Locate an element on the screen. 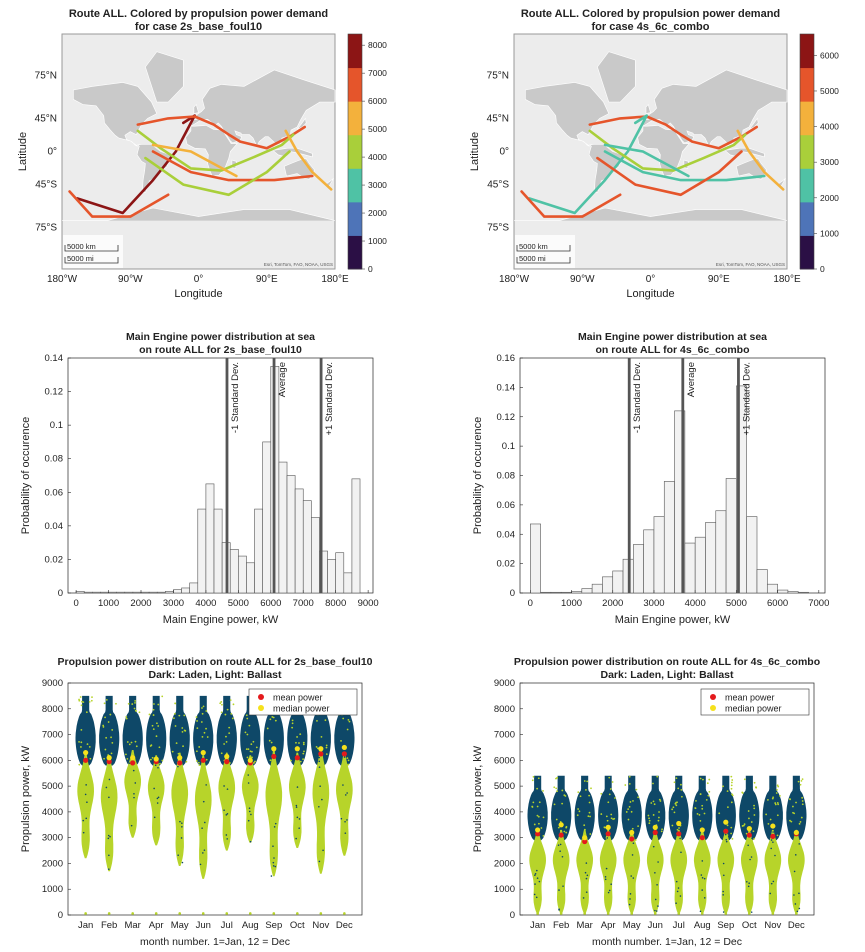  violin-ytick-label: 3000 is located at coordinates (504, 838).